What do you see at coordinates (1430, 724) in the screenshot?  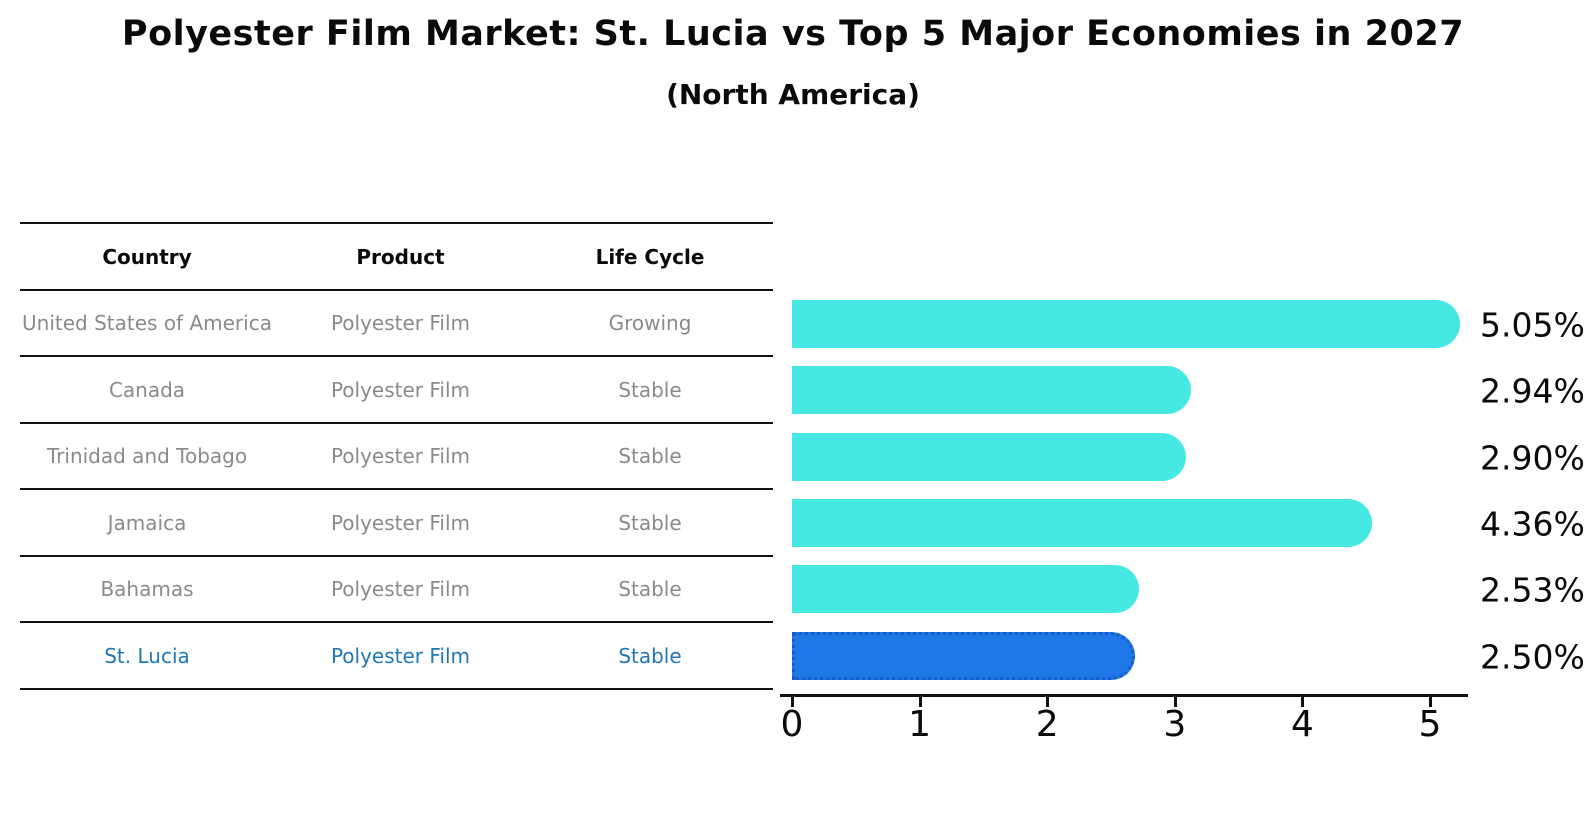 I see `x-axis-tick-label: 5` at bounding box center [1430, 724].